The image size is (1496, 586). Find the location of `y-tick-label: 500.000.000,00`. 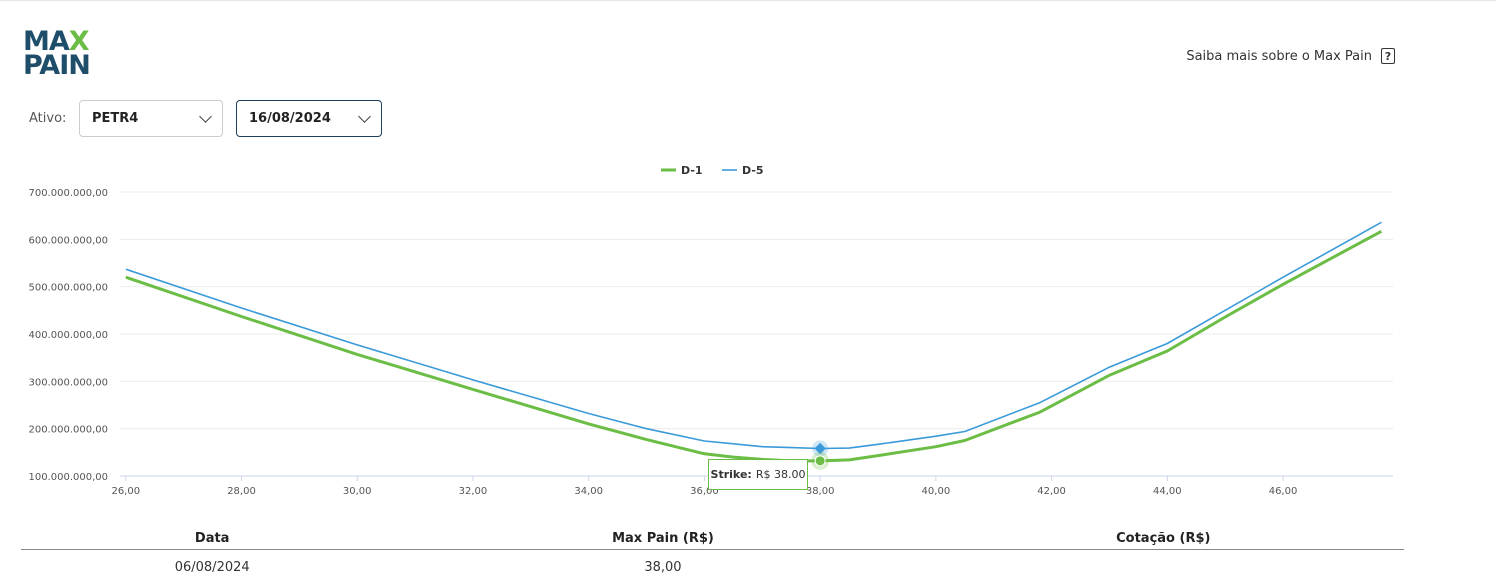

y-tick-label: 500.000.000,00 is located at coordinates (68, 288).